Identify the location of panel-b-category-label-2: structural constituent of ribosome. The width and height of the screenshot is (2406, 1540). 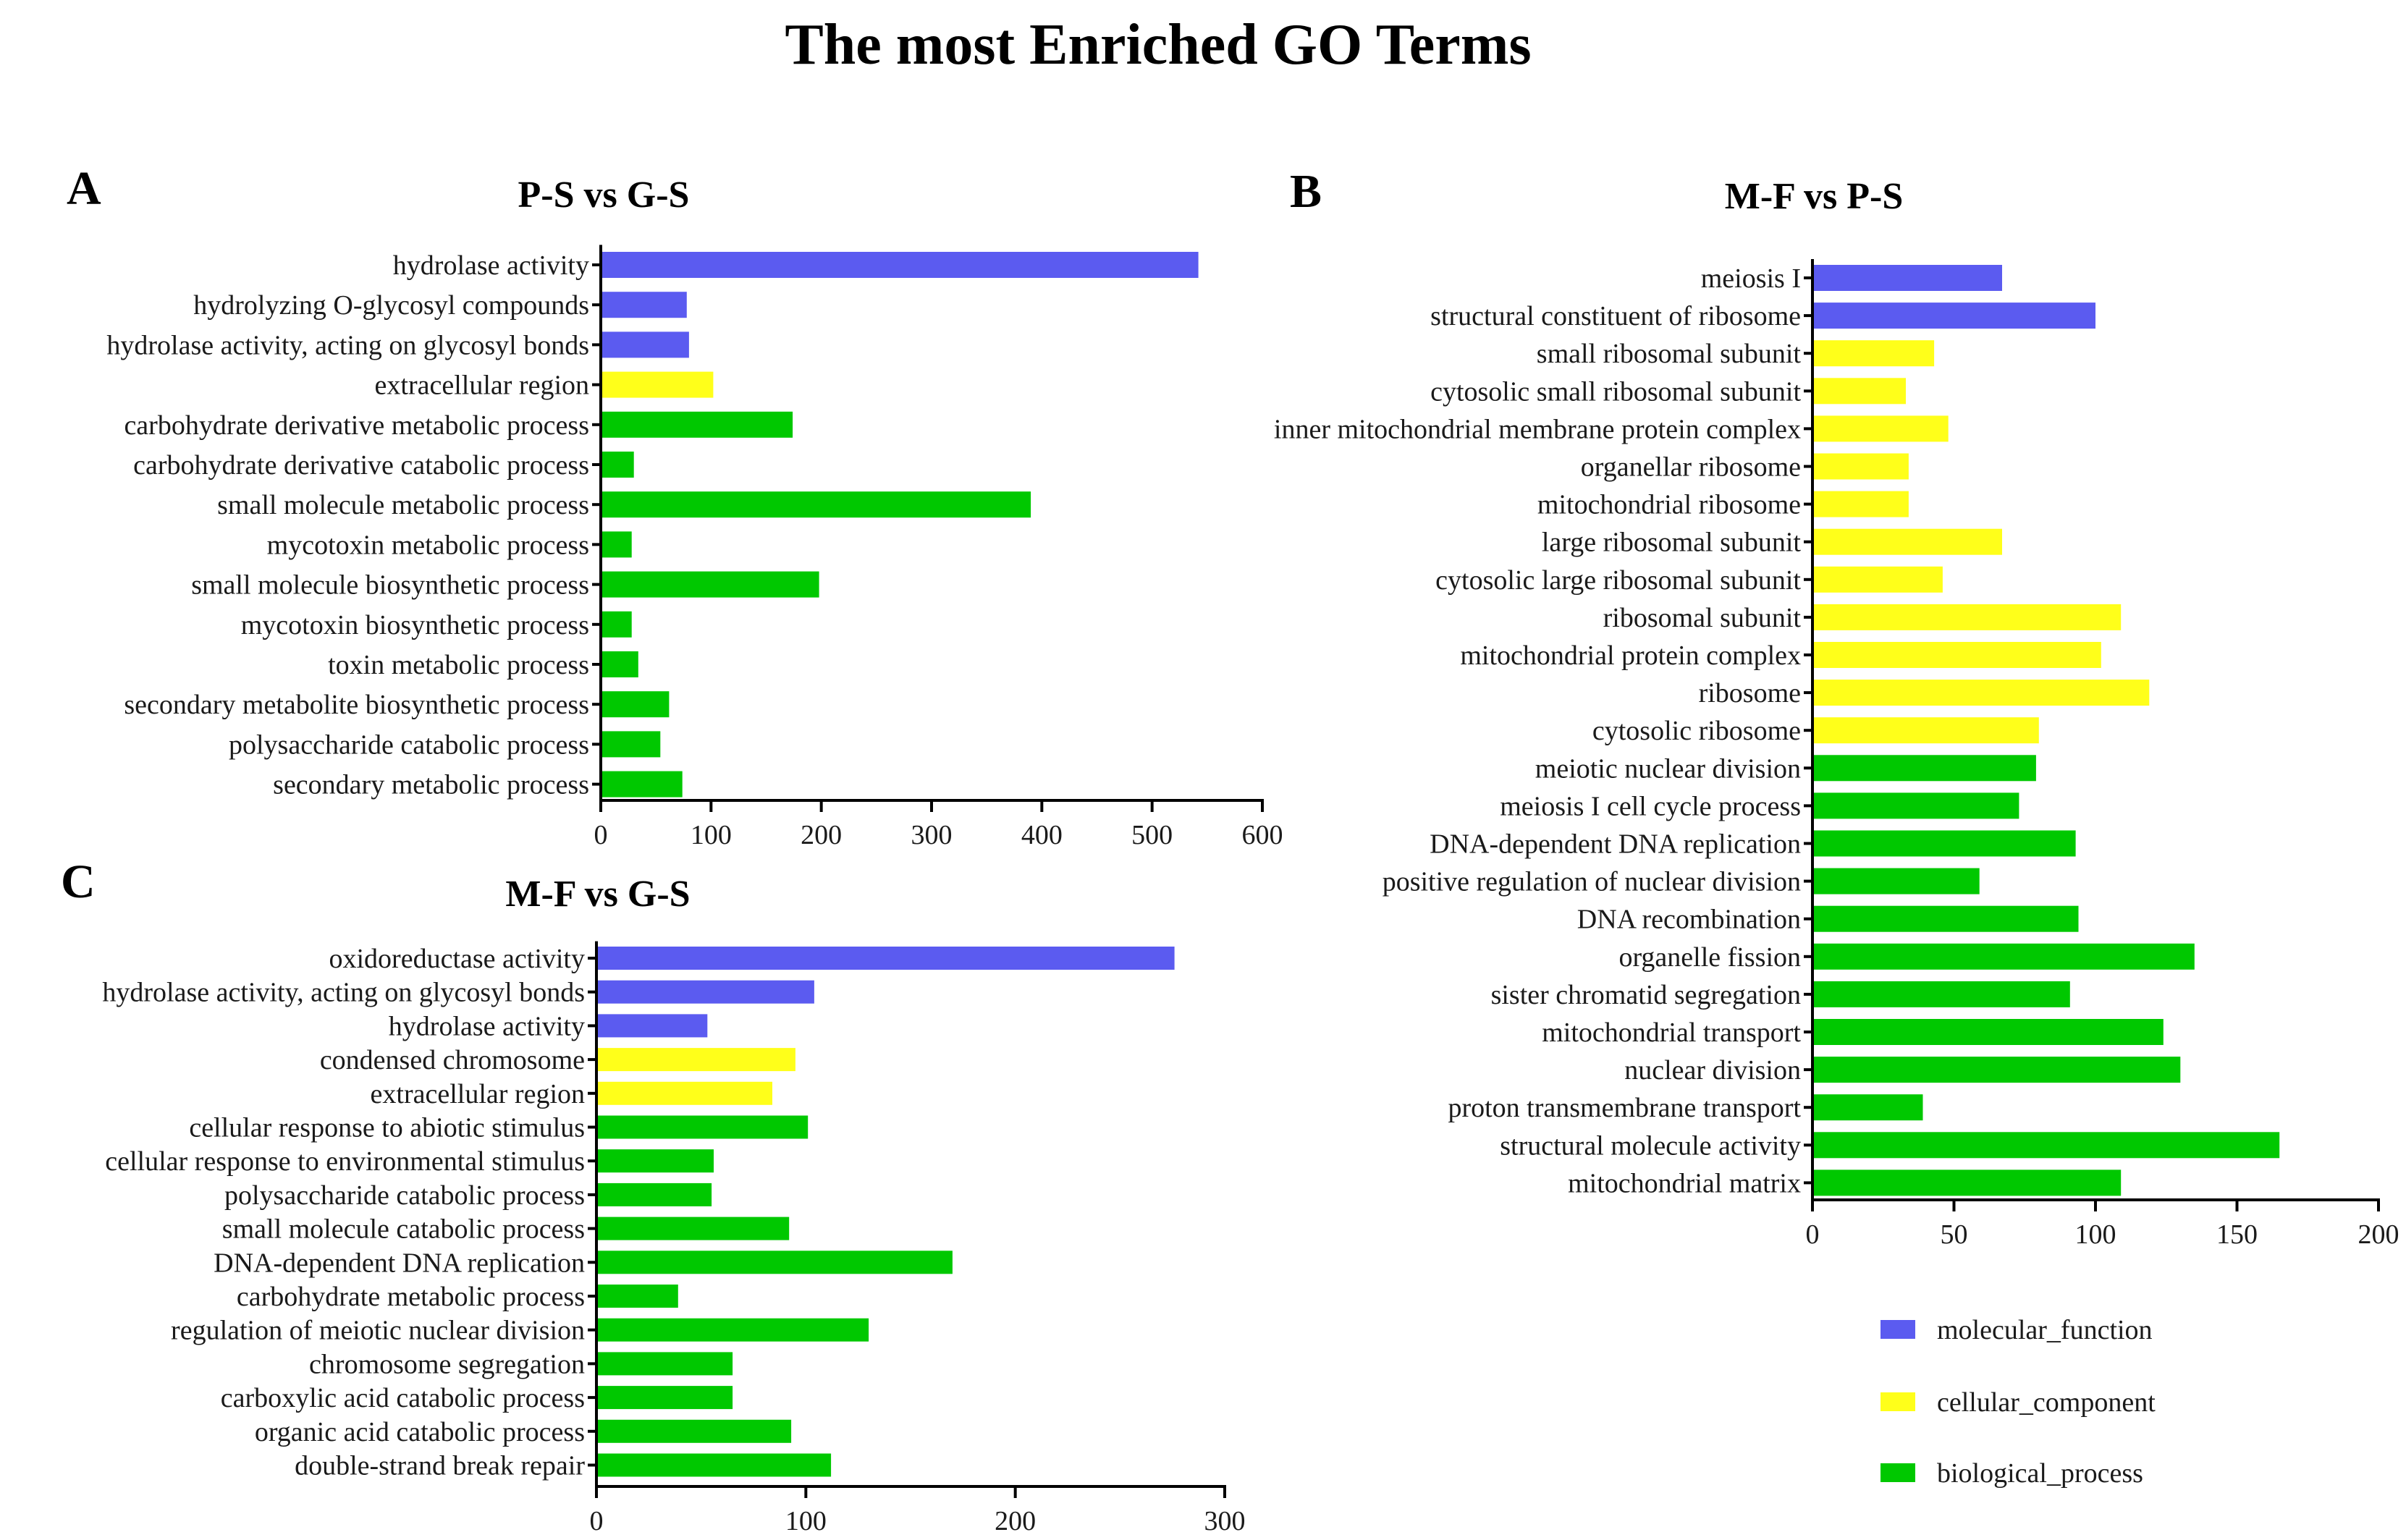
(1615, 316).